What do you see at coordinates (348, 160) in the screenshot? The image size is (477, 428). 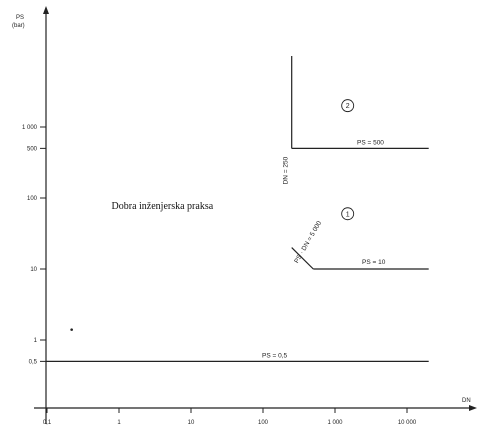 I see `regions: 21` at bounding box center [348, 160].